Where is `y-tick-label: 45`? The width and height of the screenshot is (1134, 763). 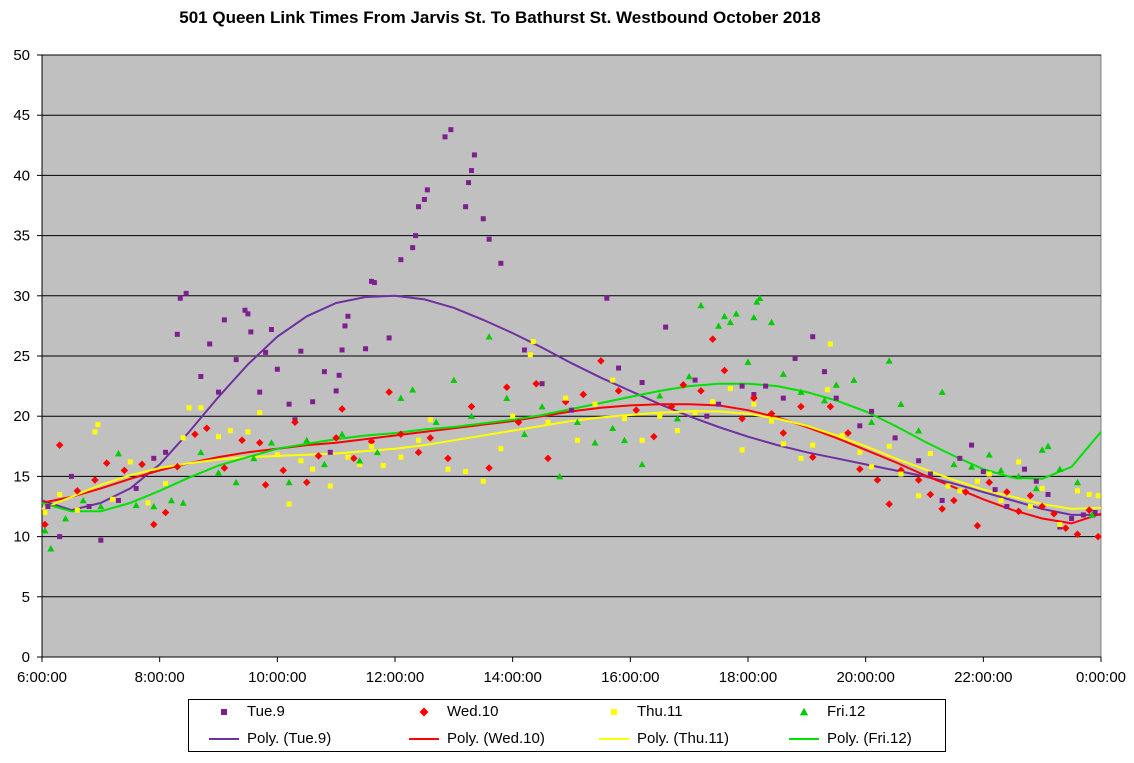
y-tick-label: 45 is located at coordinates (21, 115).